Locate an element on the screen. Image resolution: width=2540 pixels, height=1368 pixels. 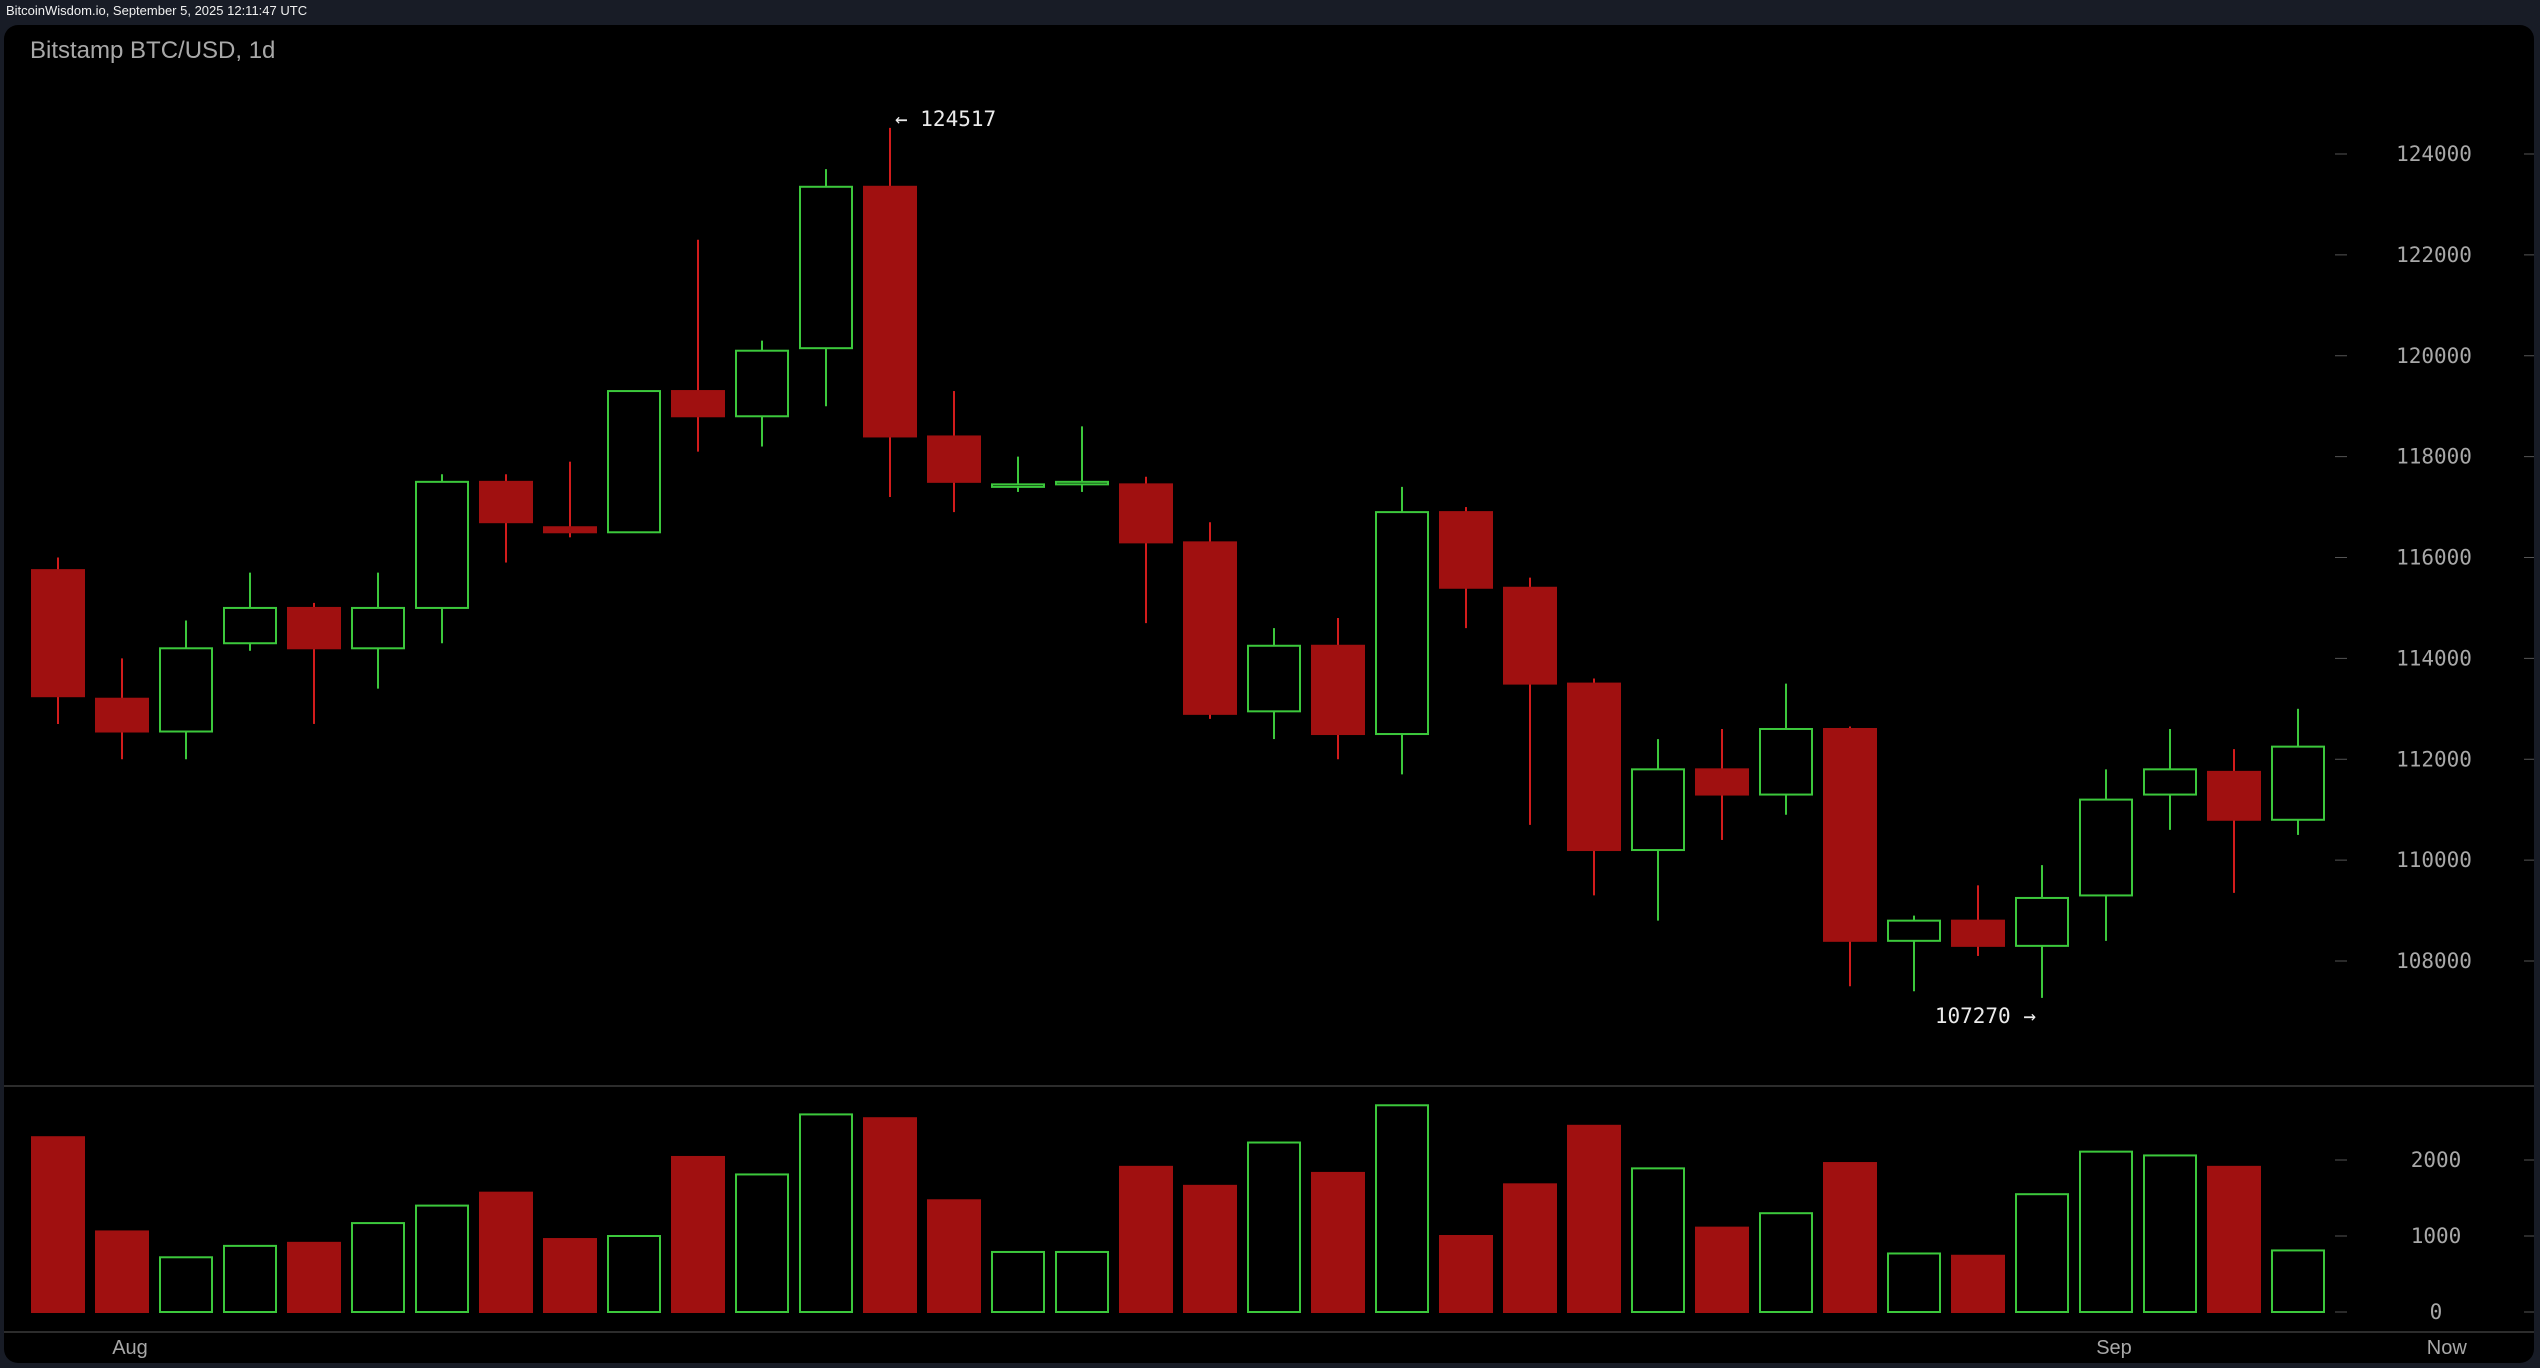
price-tick-label: 112000 is located at coordinates (2434, 759).